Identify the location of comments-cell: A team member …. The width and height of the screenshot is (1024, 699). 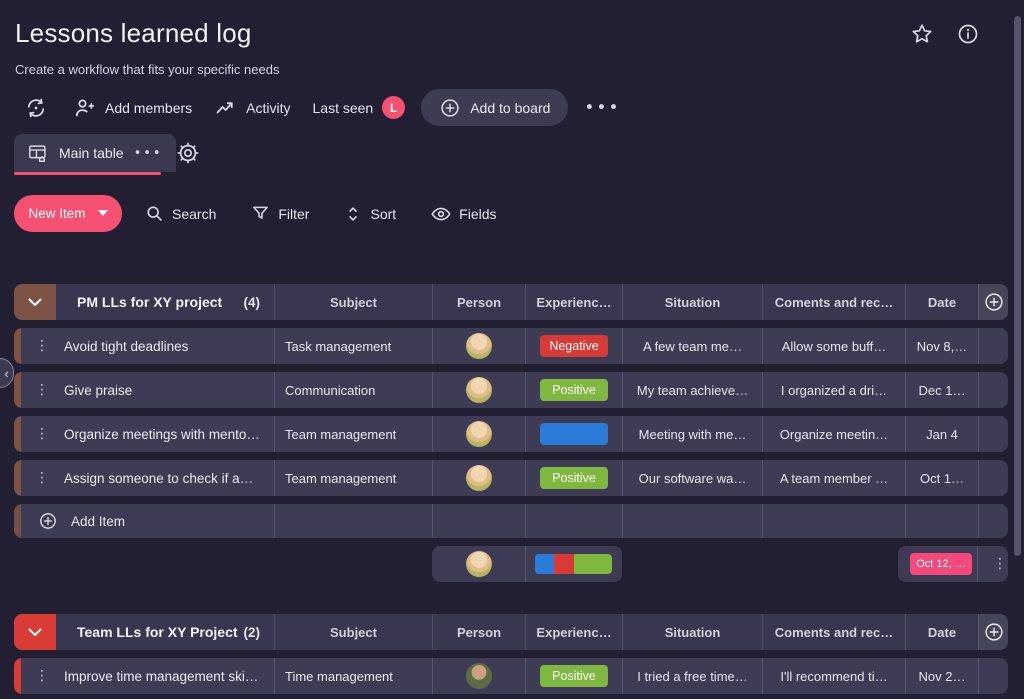
(833, 478).